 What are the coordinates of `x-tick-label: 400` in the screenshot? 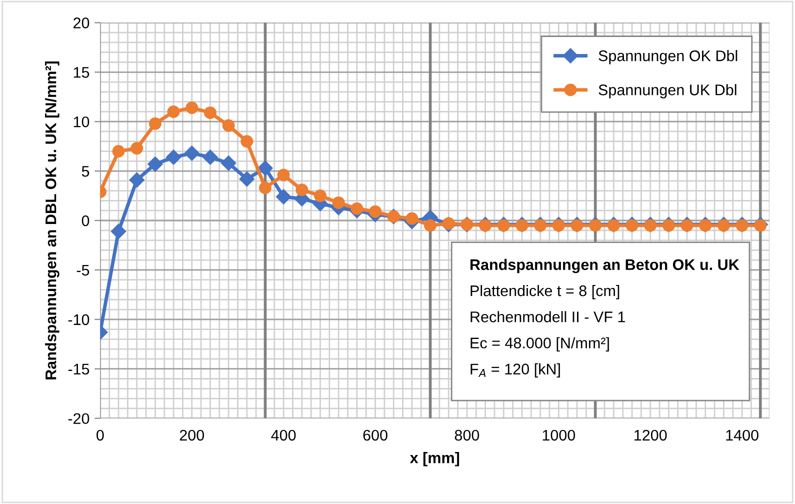 It's located at (283, 435).